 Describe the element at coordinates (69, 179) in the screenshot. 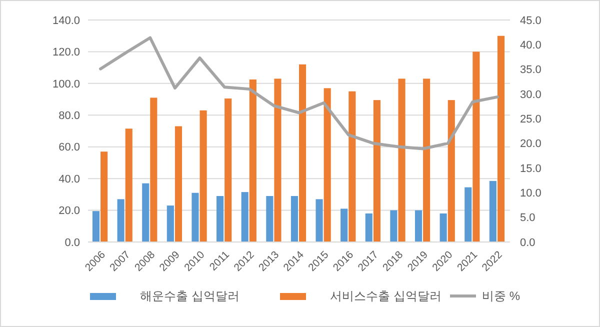

I see `y-tick-label: 40.0` at that location.